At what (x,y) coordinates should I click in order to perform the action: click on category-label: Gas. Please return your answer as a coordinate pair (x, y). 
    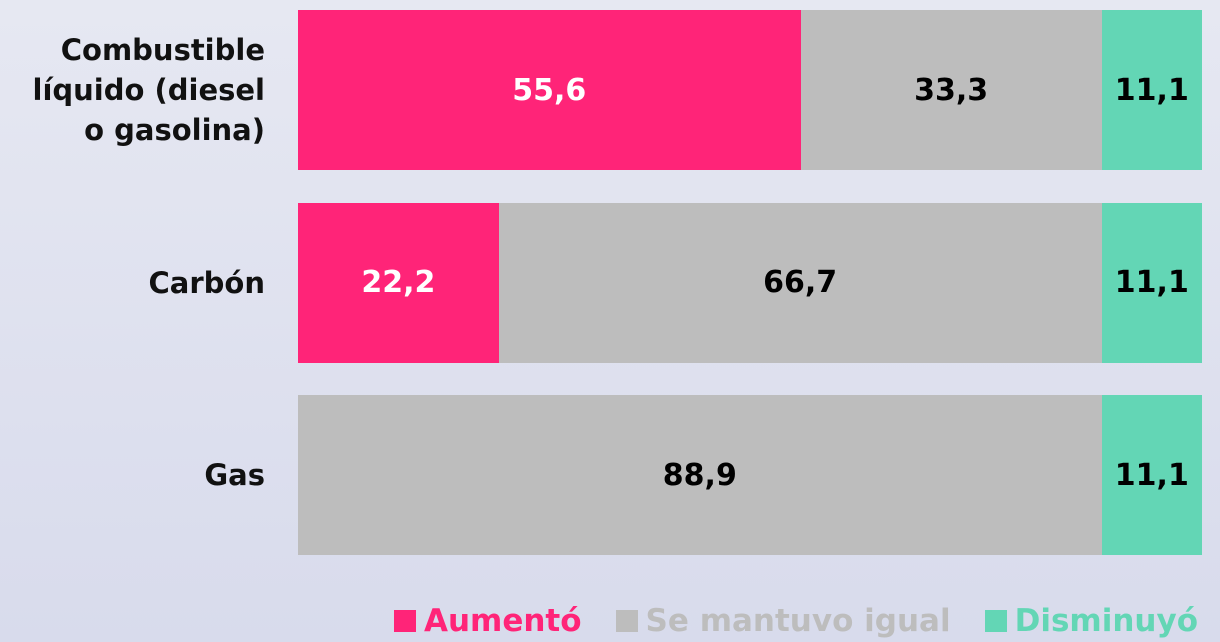
    Looking at the image, I should click on (234, 475).